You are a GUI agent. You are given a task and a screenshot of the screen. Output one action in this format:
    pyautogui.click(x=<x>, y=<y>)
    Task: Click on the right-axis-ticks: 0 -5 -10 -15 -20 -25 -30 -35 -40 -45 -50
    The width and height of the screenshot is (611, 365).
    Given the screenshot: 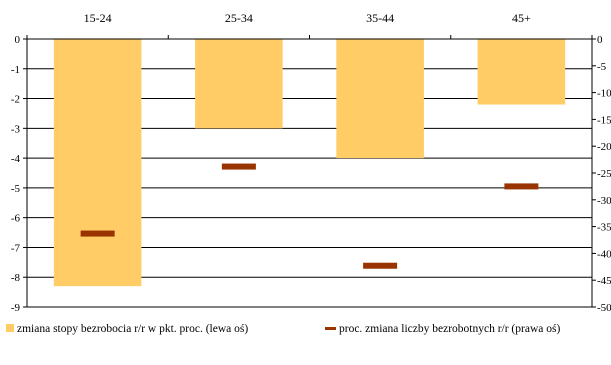 What is the action you would take?
    pyautogui.click(x=601, y=174)
    